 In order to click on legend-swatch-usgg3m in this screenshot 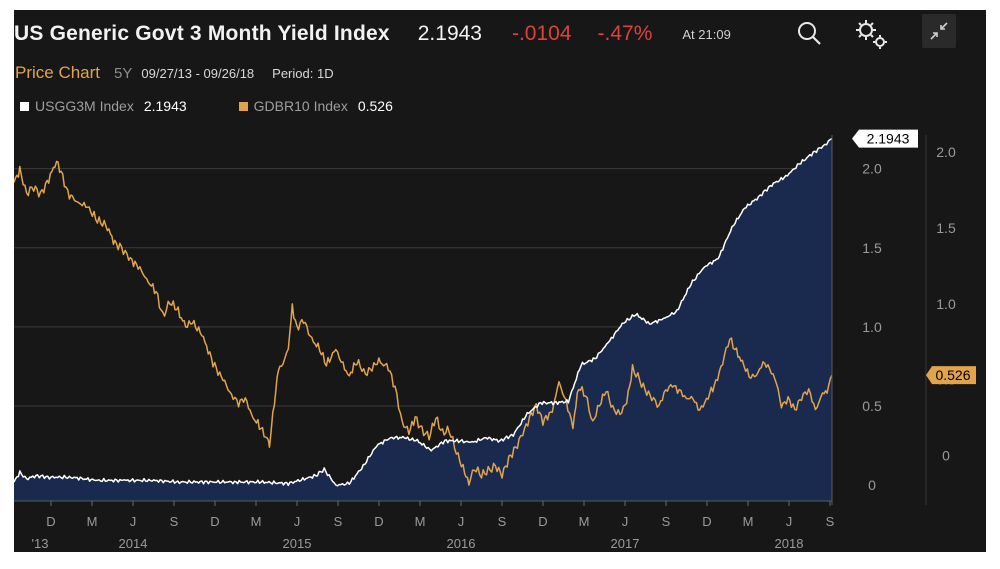, I will do `click(24, 106)`.